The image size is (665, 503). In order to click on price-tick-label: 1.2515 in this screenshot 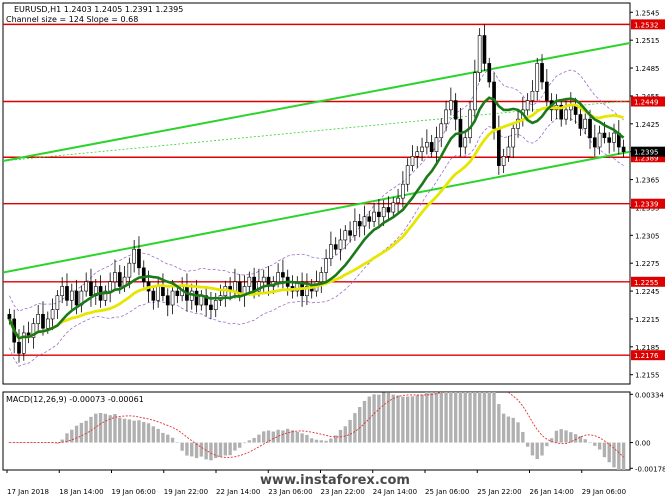, I will do `click(647, 41)`.